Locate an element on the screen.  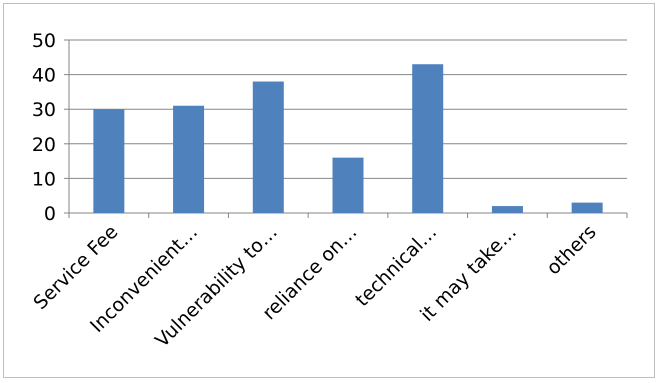
y-tick-label: 0 is located at coordinates (50, 214).